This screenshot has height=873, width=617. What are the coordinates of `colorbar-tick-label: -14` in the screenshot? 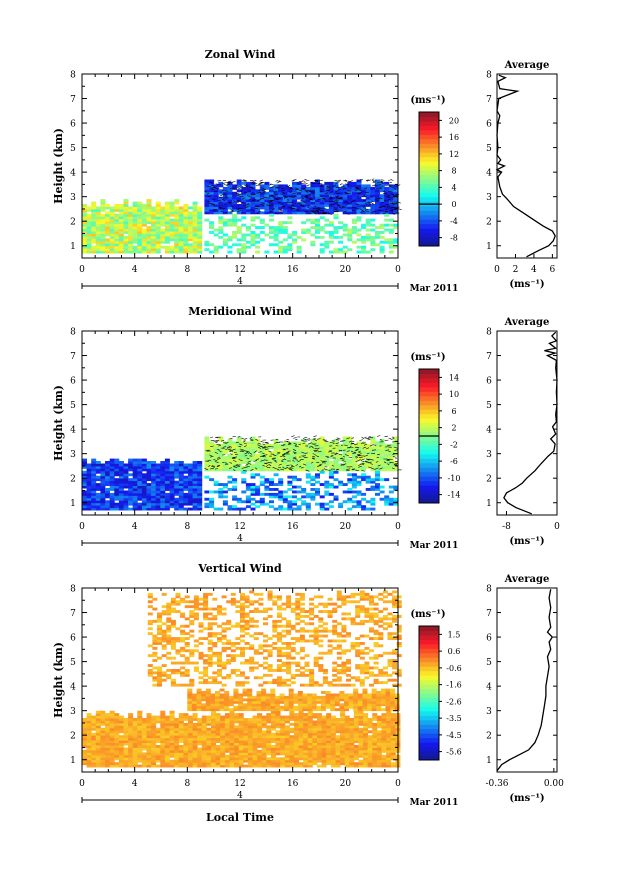 It's located at (454, 495).